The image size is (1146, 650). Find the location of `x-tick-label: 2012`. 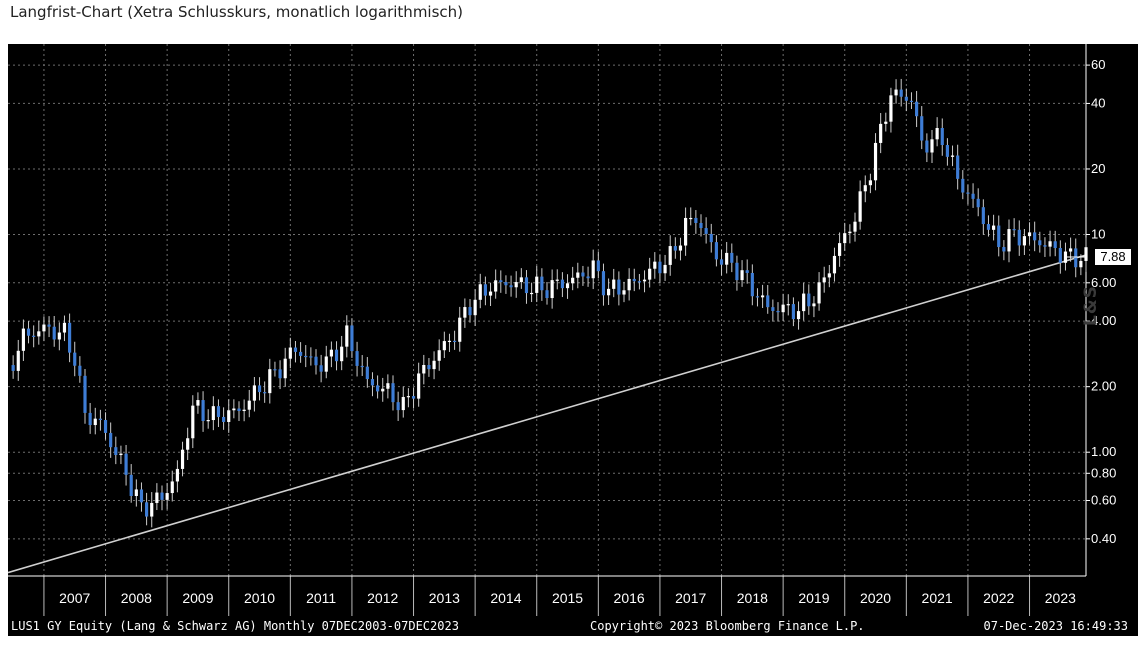

x-tick-label: 2012 is located at coordinates (382, 598).